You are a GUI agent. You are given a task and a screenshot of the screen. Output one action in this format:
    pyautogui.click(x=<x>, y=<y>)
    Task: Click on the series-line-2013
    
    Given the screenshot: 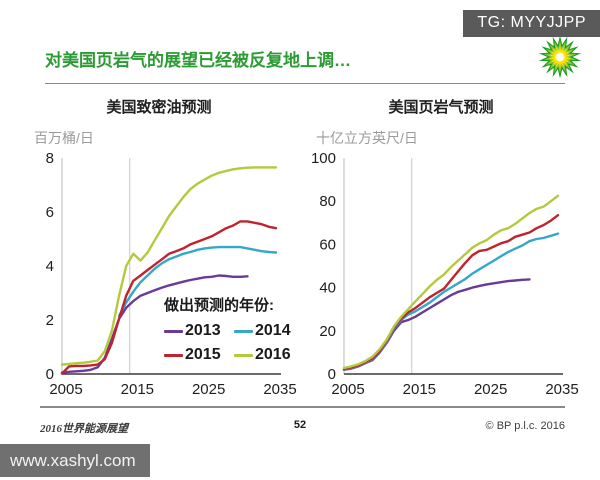 What is the action you would take?
    pyautogui.click(x=154, y=324)
    